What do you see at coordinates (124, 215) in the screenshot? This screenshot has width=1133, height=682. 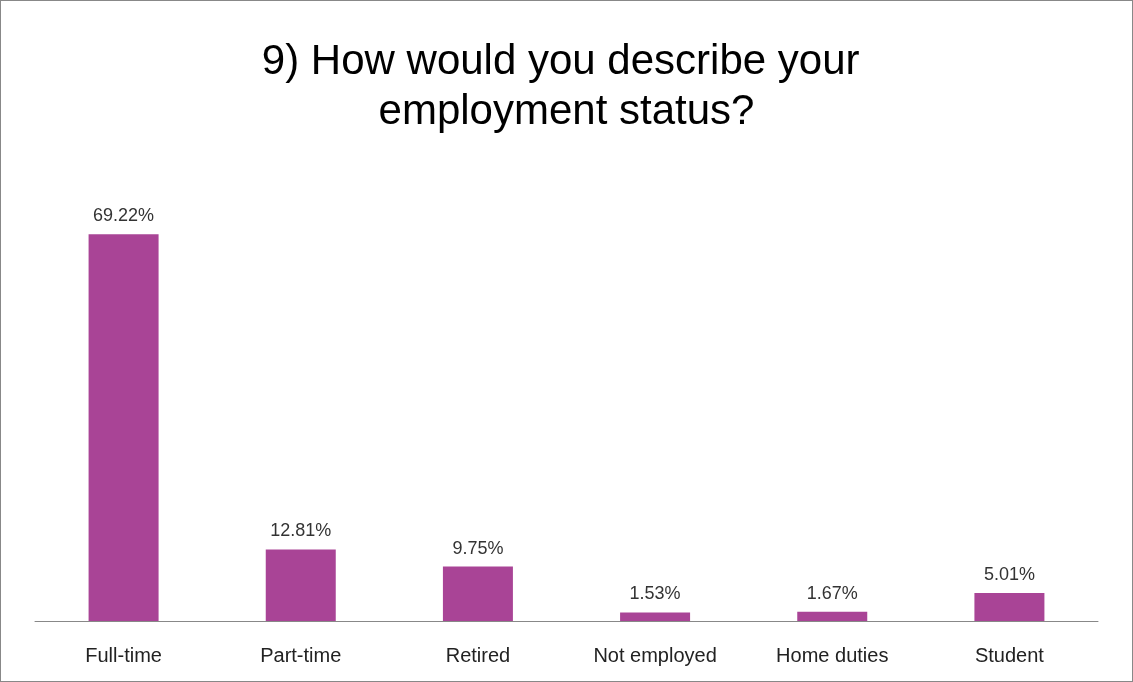 I see `data-label: 69.22%` at bounding box center [124, 215].